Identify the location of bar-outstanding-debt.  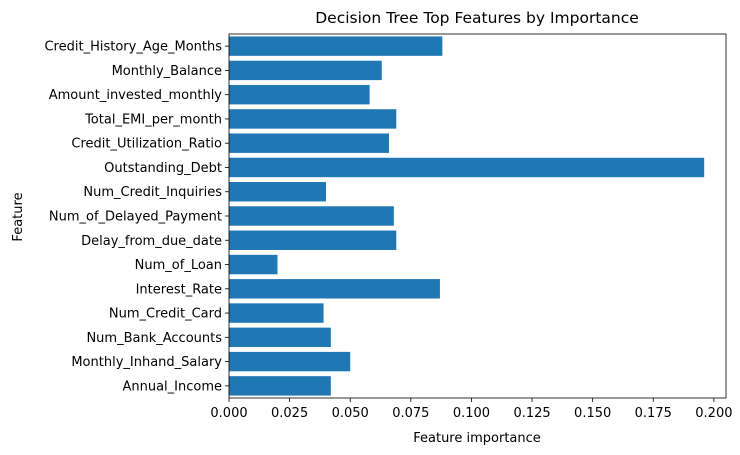
(467, 167).